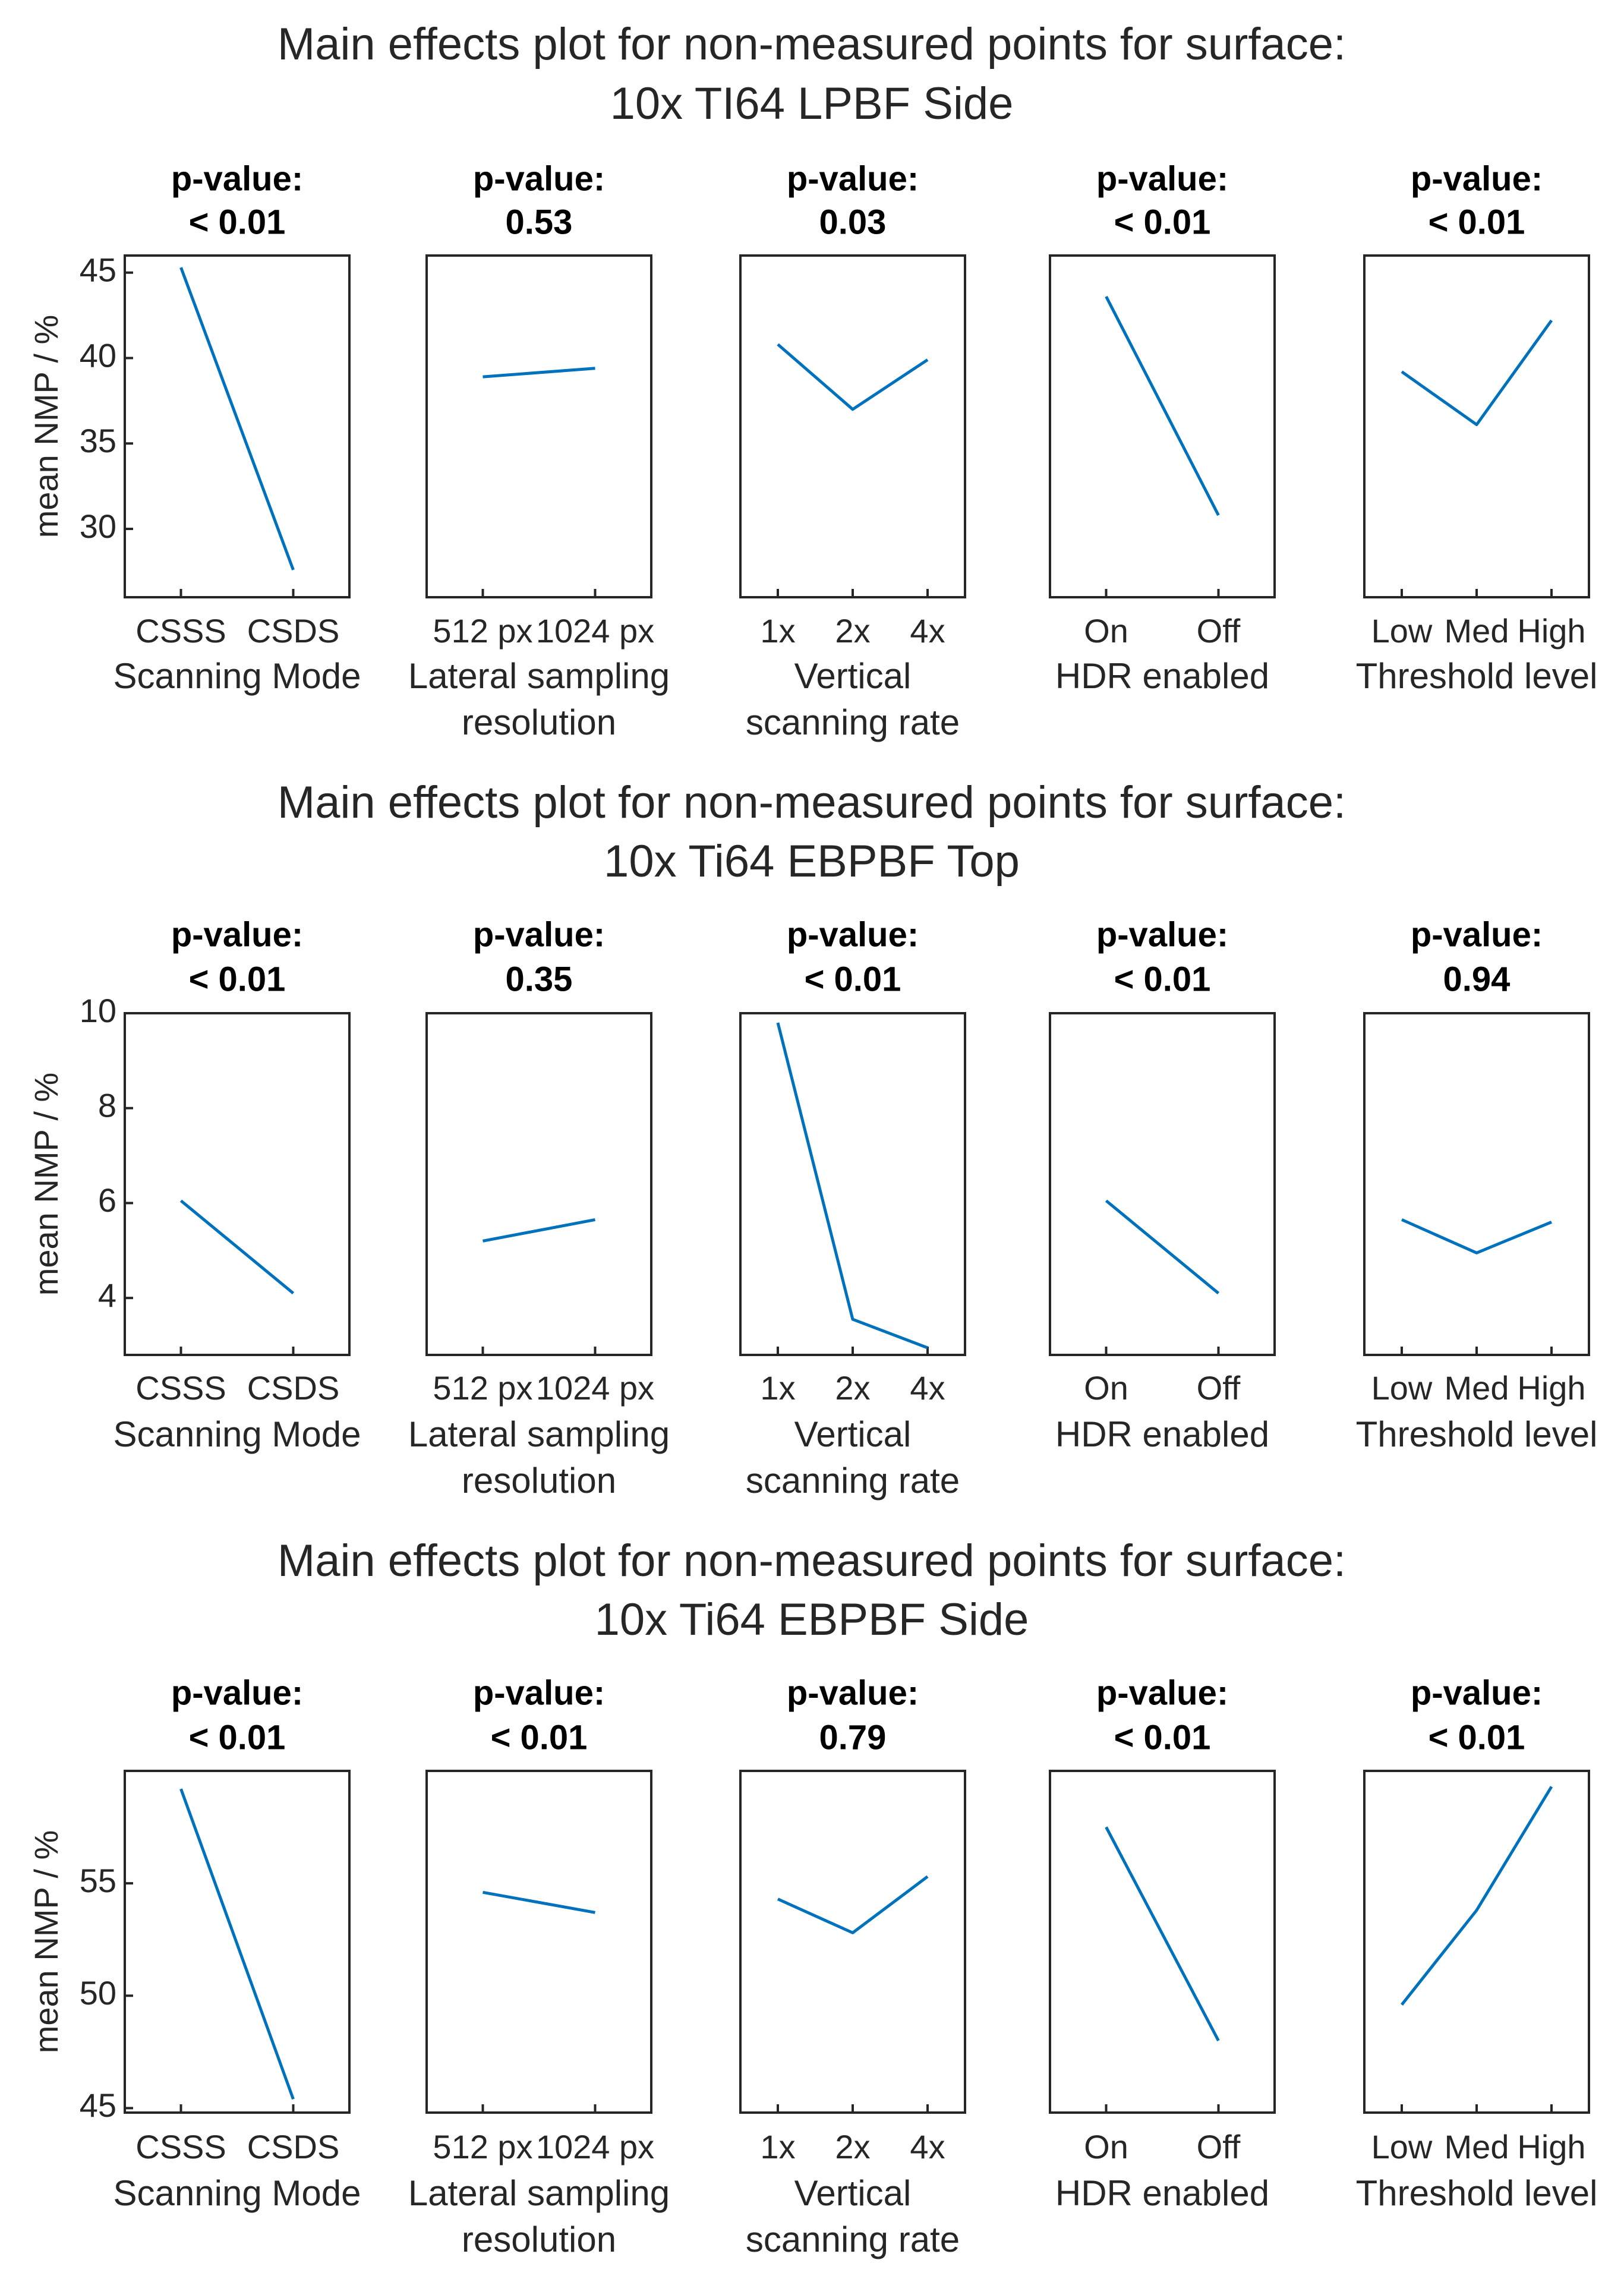 The width and height of the screenshot is (1624, 2279). Describe the element at coordinates (1402, 631) in the screenshot. I see `x-tick-label: Low` at that location.